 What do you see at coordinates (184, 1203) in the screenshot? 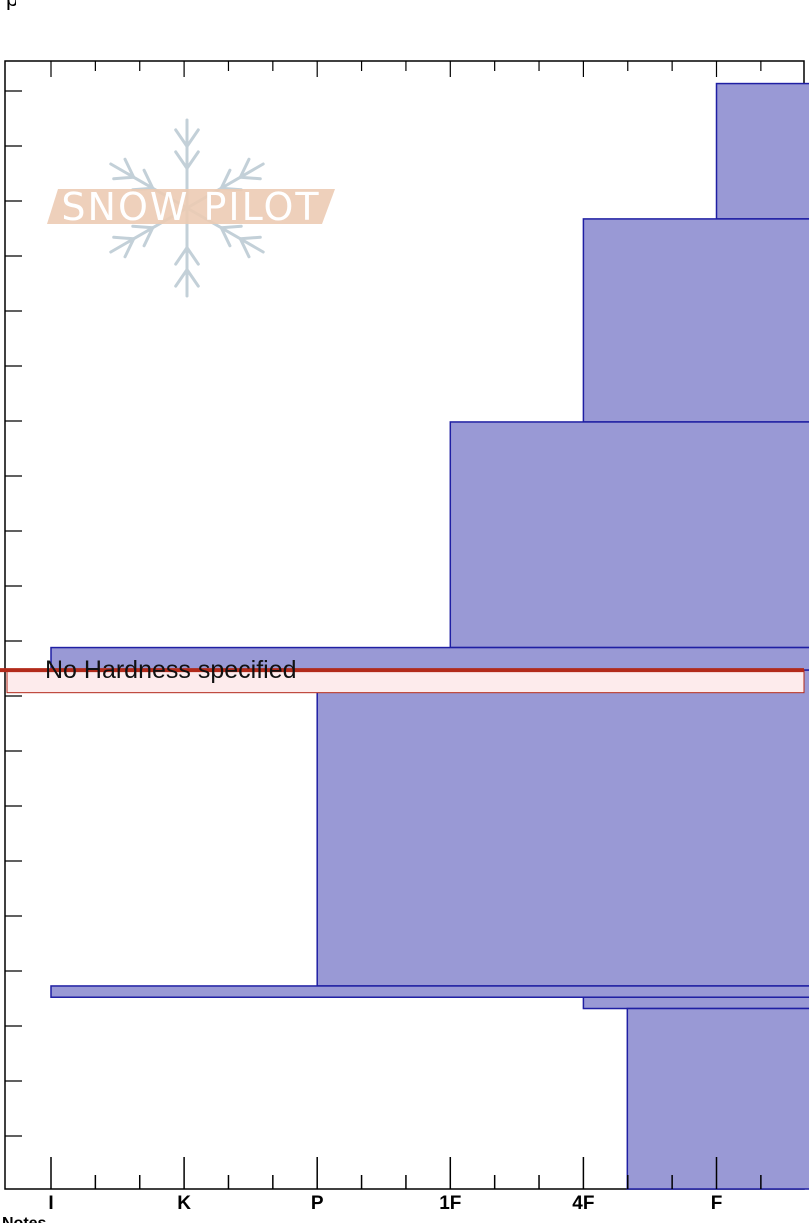
I see `x-tick-label: K` at bounding box center [184, 1203].